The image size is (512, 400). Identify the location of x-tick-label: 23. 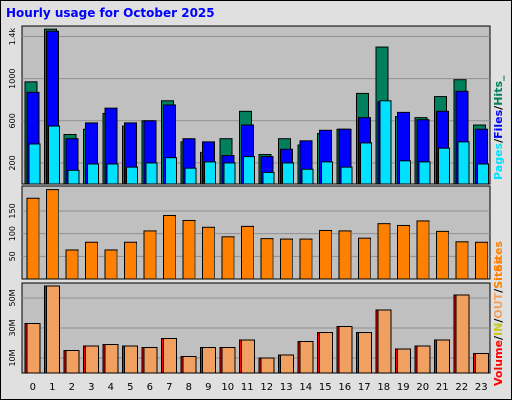
(481, 387).